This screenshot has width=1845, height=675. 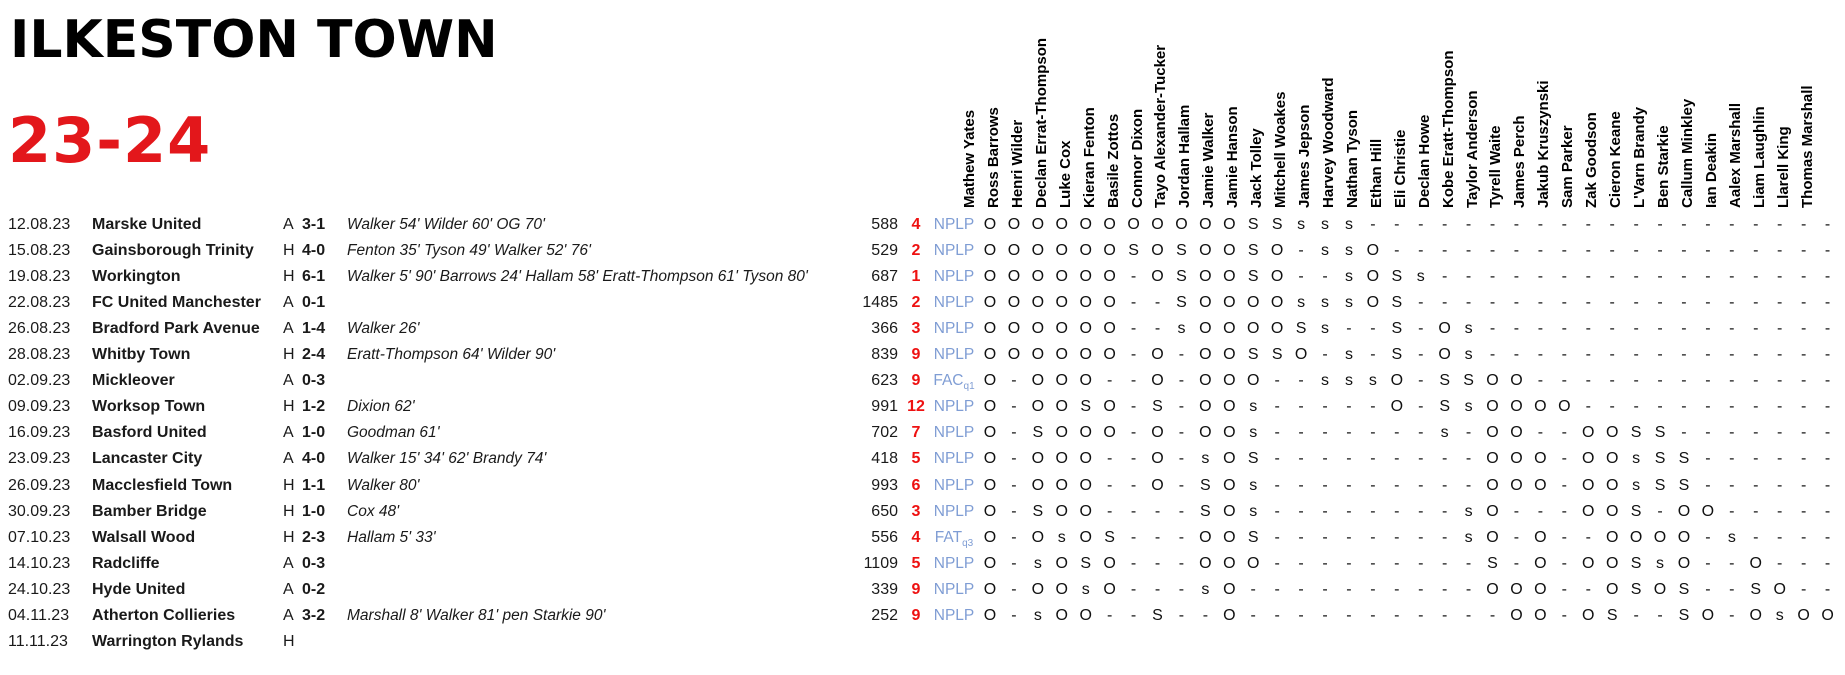 What do you see at coordinates (954, 433) in the screenshot?
I see `match-competition: NPLP` at bounding box center [954, 433].